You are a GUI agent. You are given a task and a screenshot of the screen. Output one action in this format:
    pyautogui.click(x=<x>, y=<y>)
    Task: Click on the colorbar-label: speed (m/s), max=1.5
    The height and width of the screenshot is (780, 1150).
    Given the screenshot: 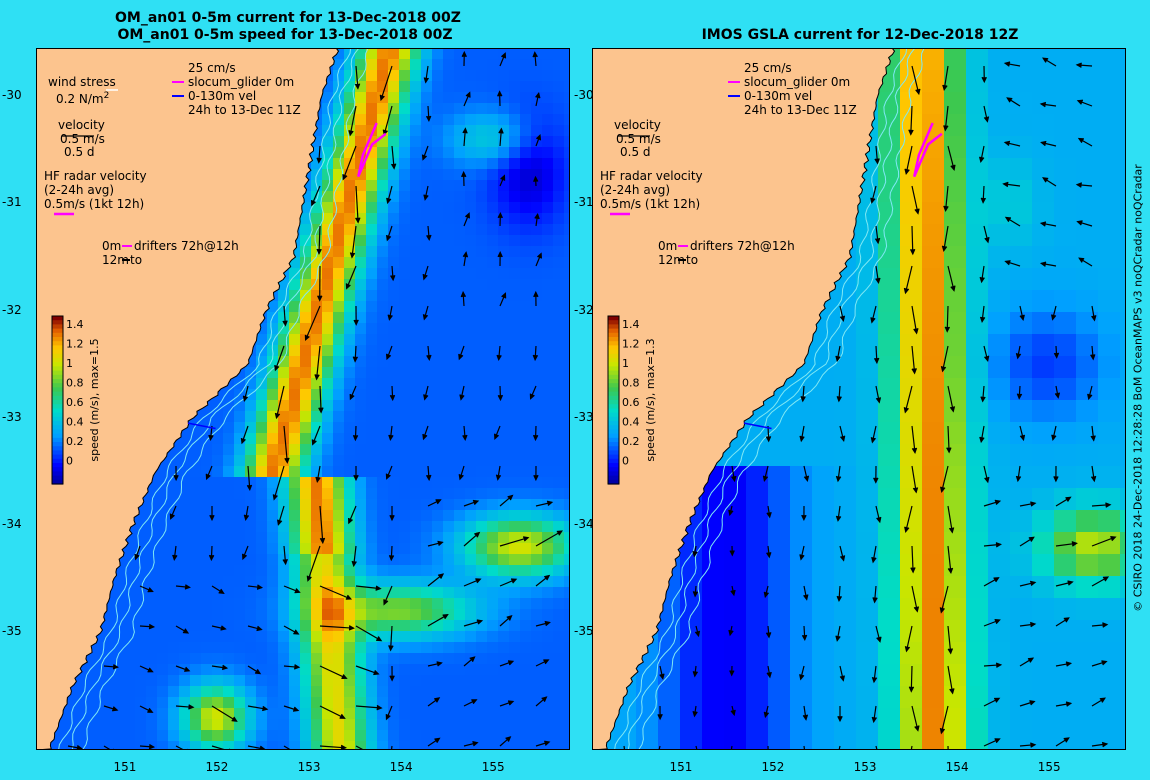 What is the action you would take?
    pyautogui.click(x=94, y=399)
    